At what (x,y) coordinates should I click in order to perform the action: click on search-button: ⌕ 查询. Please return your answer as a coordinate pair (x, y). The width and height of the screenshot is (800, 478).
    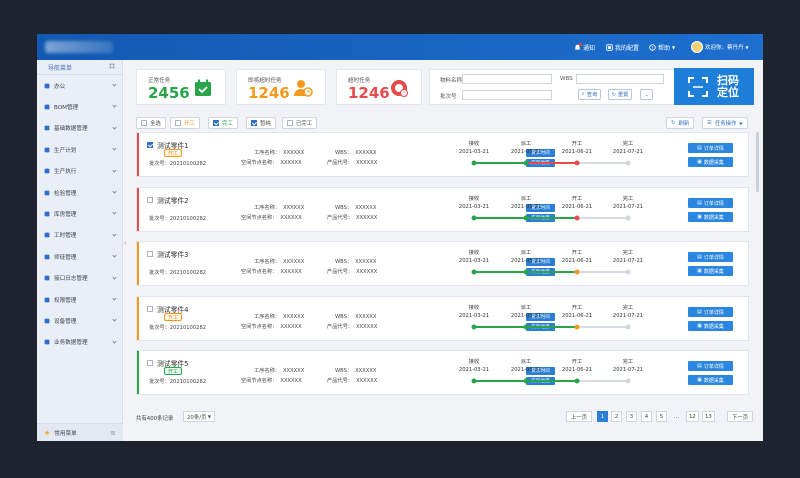
    Looking at the image, I should click on (589, 94).